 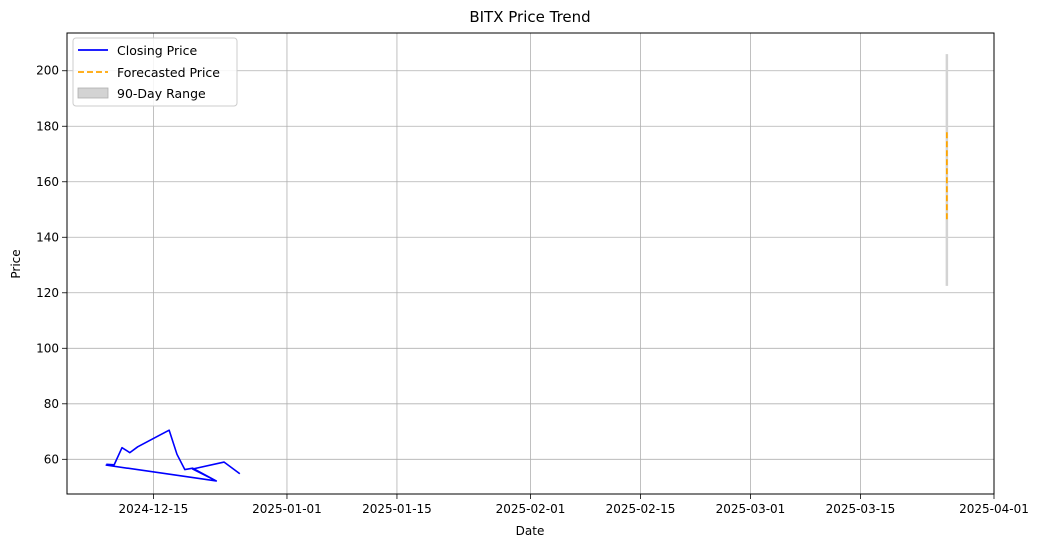 I want to click on legend-range-swatch, so click(x=93, y=93).